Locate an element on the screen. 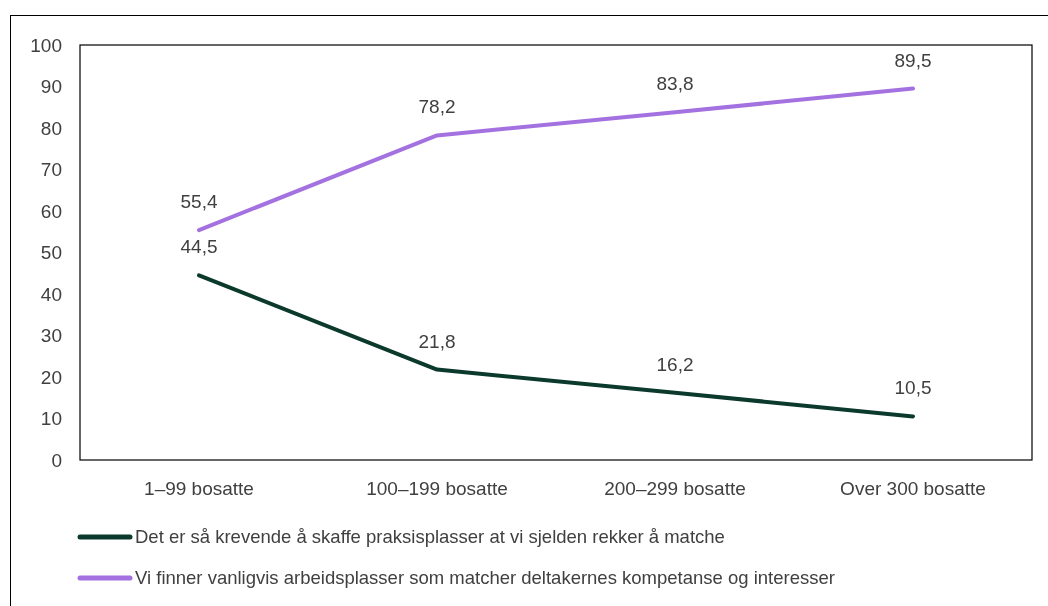 Image resolution: width=1048 pixels, height=606 pixels. x-tick-label: Over 300 bosatte is located at coordinates (913, 488).